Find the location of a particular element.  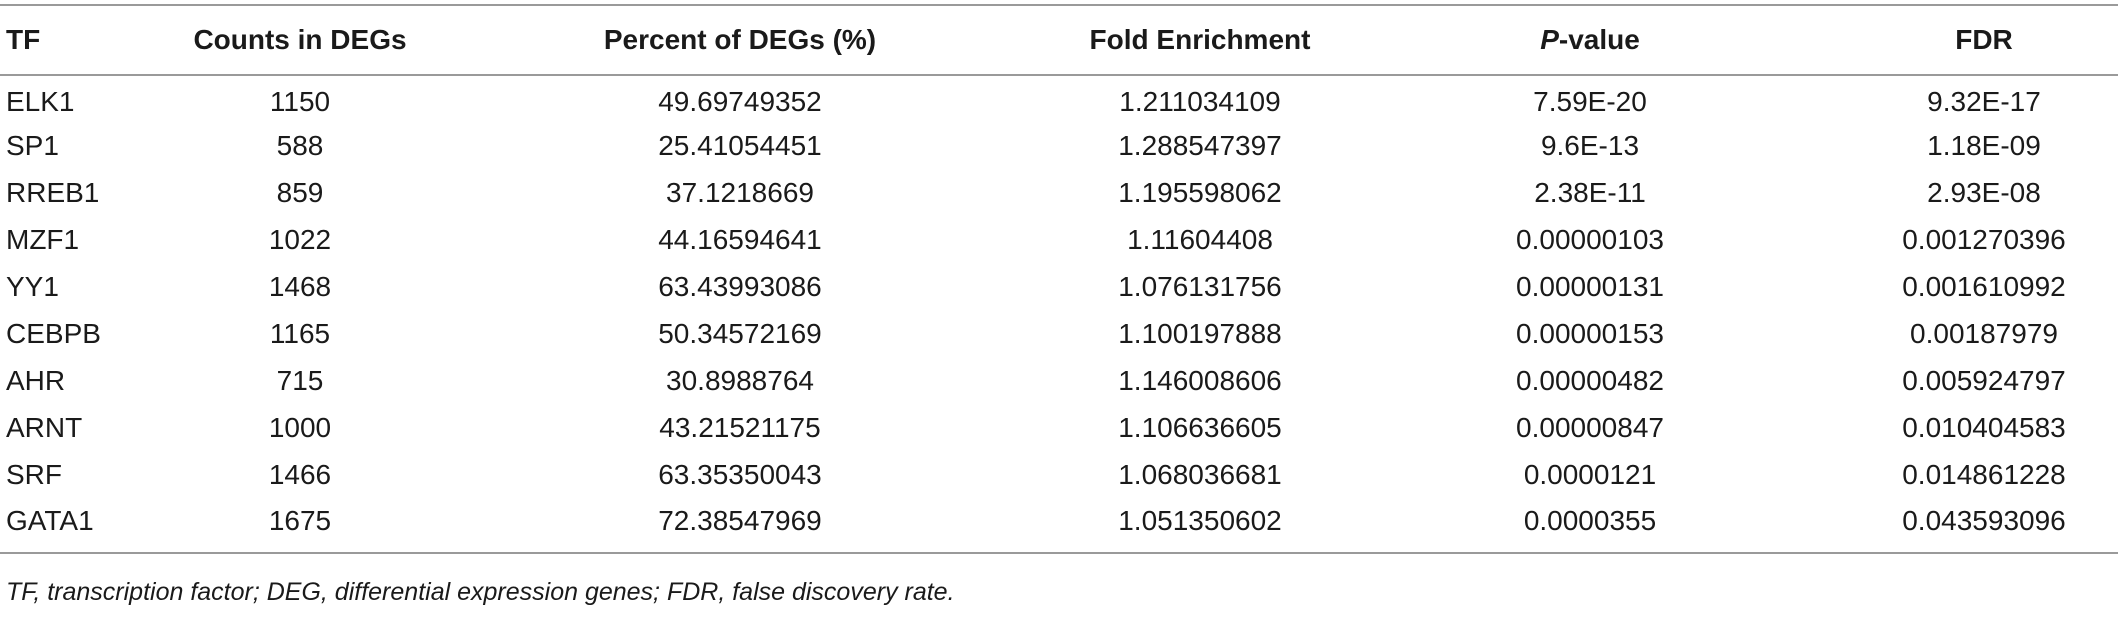

cell-fold-enrichment: 1.288547397 is located at coordinates (1200, 145).